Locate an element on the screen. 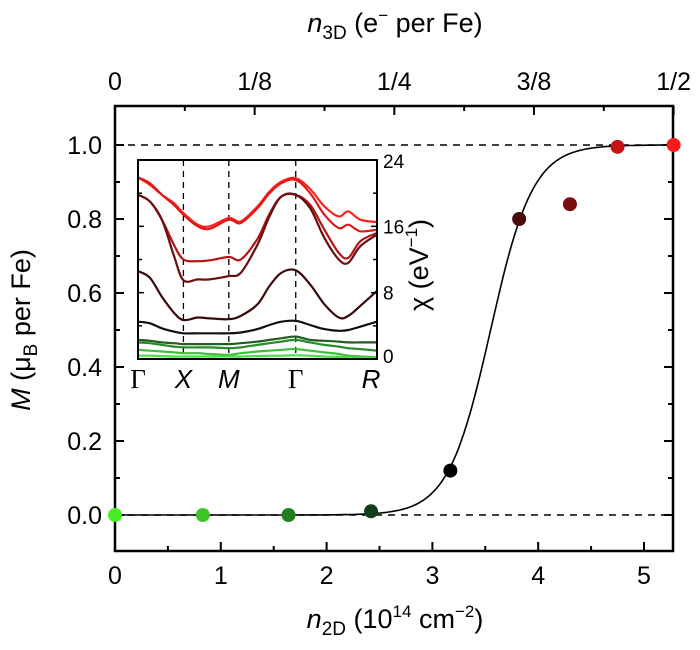 The height and width of the screenshot is (650, 700). inset-k-label: M is located at coordinates (229, 379).